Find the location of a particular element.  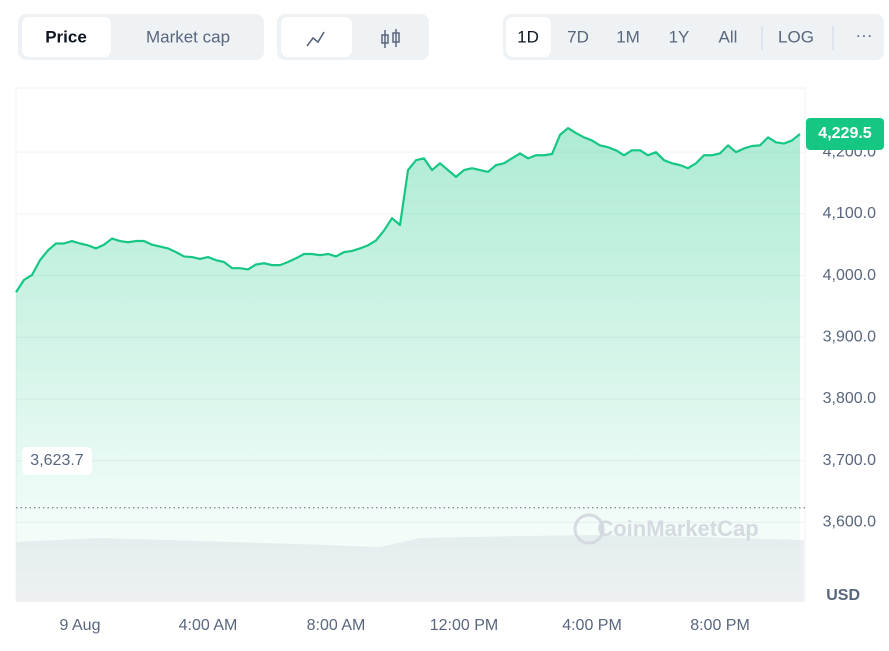

y-tick-label: 3,800.0 is located at coordinates (849, 398).